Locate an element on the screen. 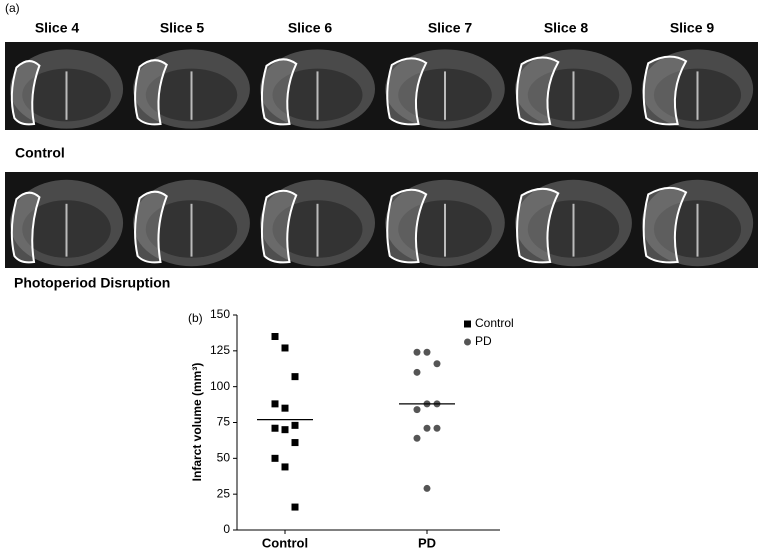  y-axis-label: Infarct volume (mm³) is located at coordinates (197, 422).